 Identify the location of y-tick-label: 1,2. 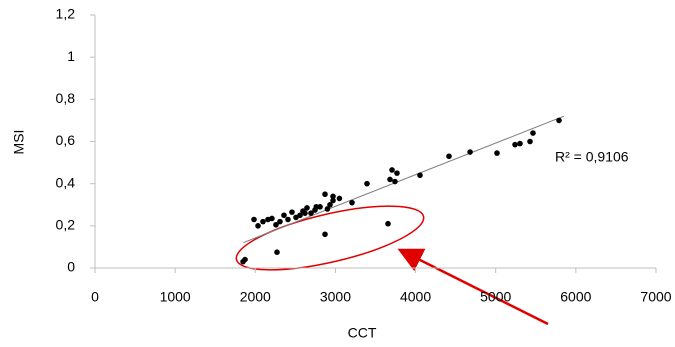
(66, 14).